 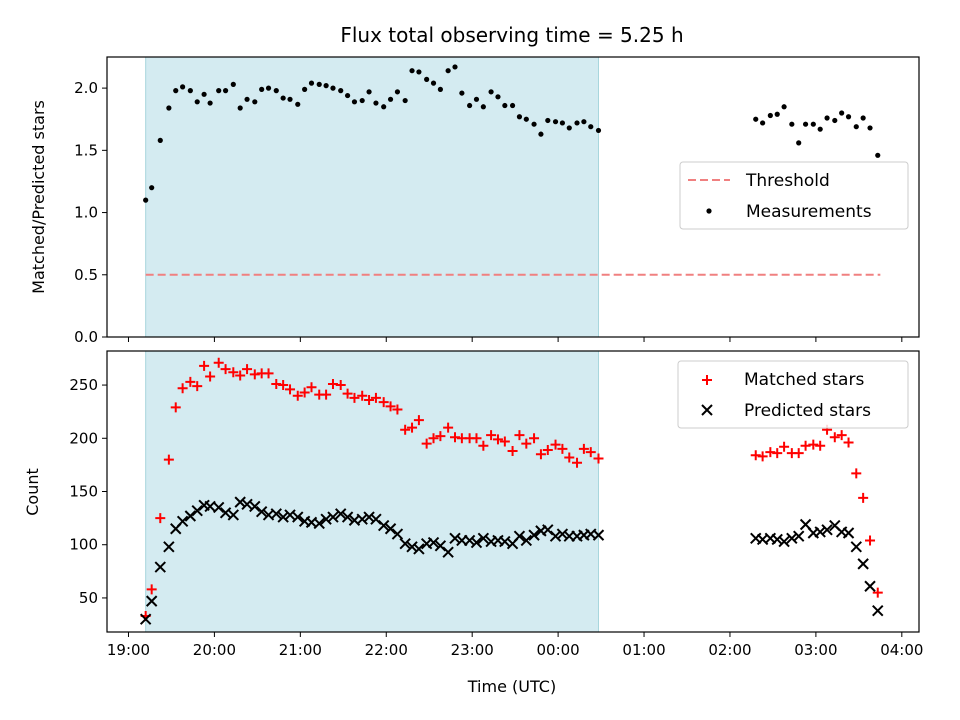 What do you see at coordinates (128, 650) in the screenshot?
I see `x-tick-label: 19:00` at bounding box center [128, 650].